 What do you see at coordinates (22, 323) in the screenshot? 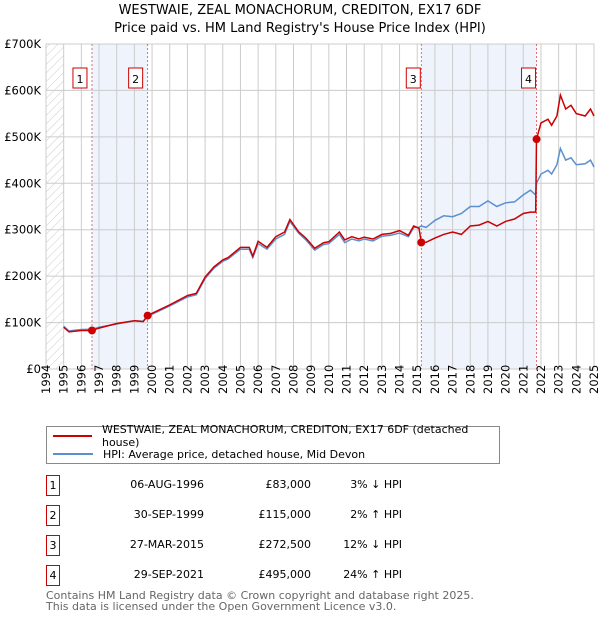
I see `y-tick-label: £100K` at bounding box center [22, 323].